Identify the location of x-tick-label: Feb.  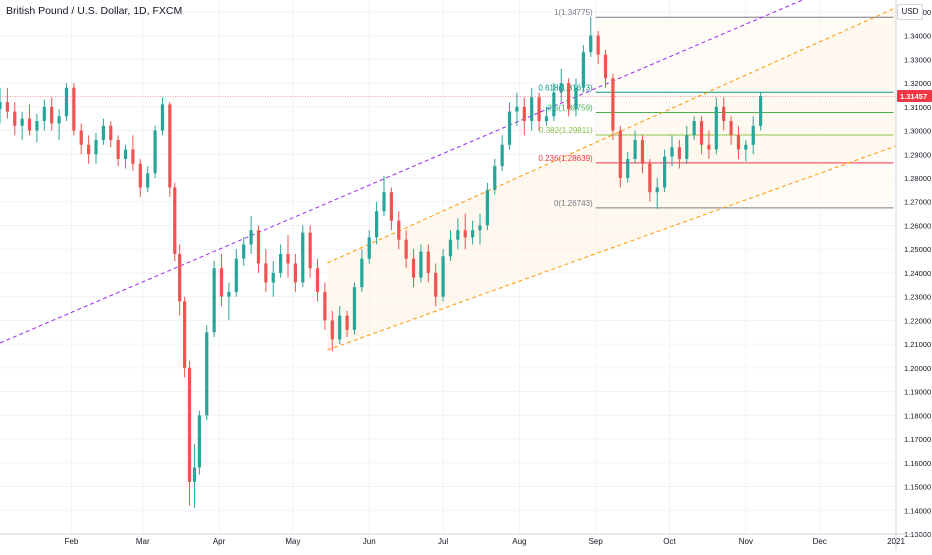
(71, 541).